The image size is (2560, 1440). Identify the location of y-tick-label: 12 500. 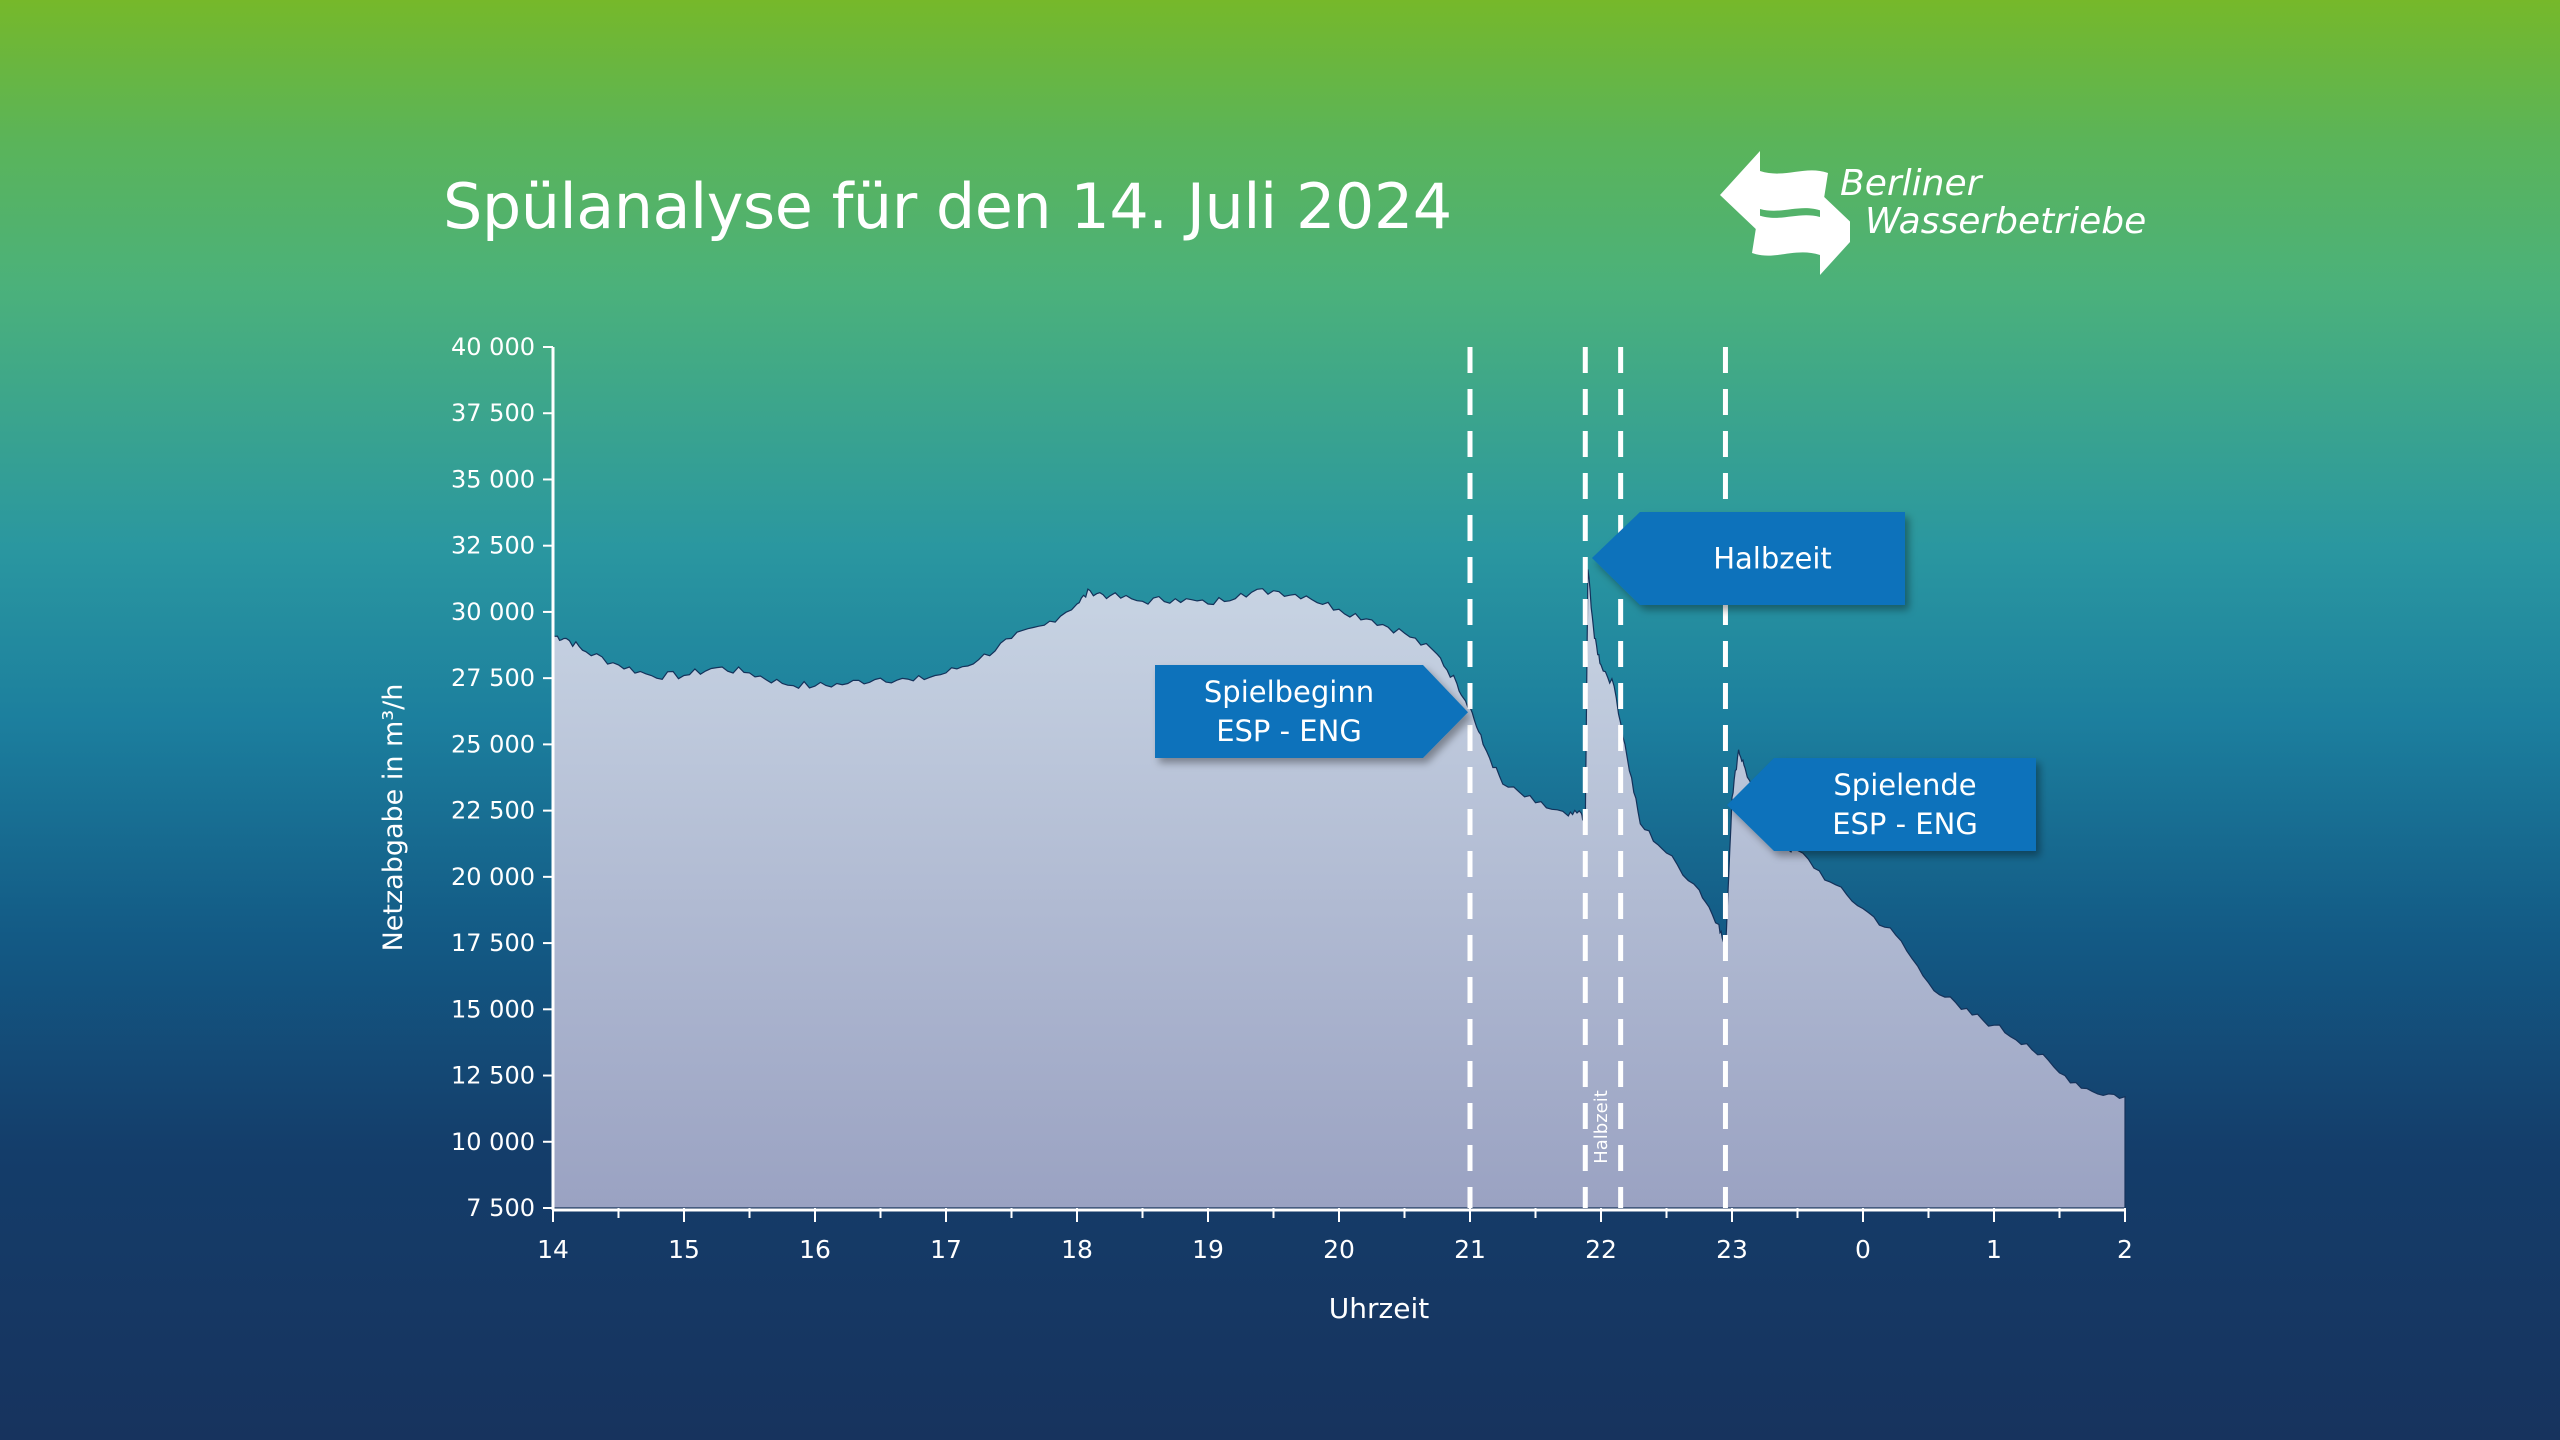
(493, 1076).